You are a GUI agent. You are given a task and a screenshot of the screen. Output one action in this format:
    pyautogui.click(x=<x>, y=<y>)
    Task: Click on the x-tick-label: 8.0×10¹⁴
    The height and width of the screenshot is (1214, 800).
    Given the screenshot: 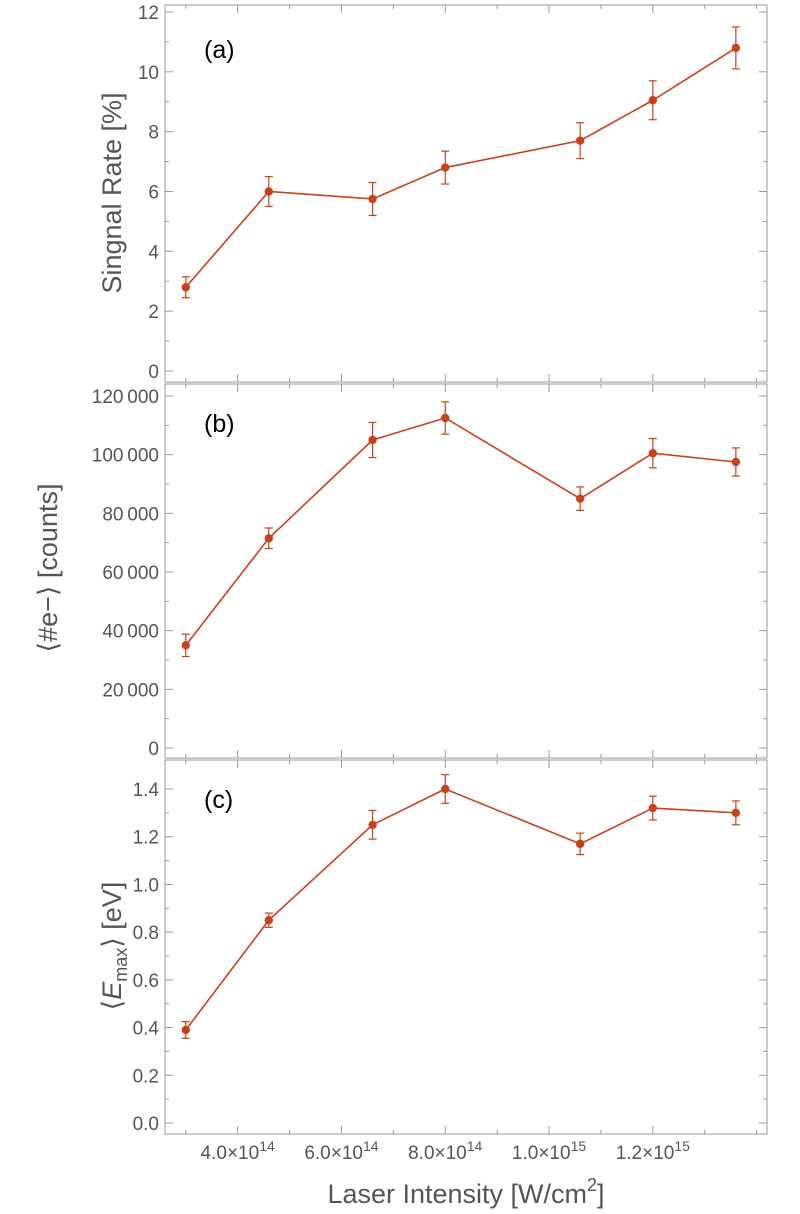 What is the action you would take?
    pyautogui.click(x=445, y=1151)
    